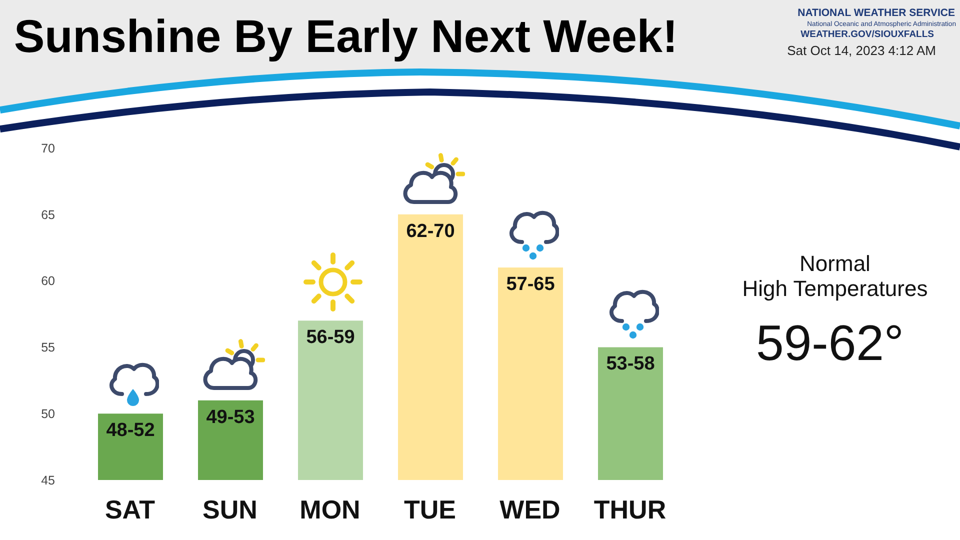  What do you see at coordinates (630, 509) in the screenshot?
I see `x-tick-label: THUR` at bounding box center [630, 509].